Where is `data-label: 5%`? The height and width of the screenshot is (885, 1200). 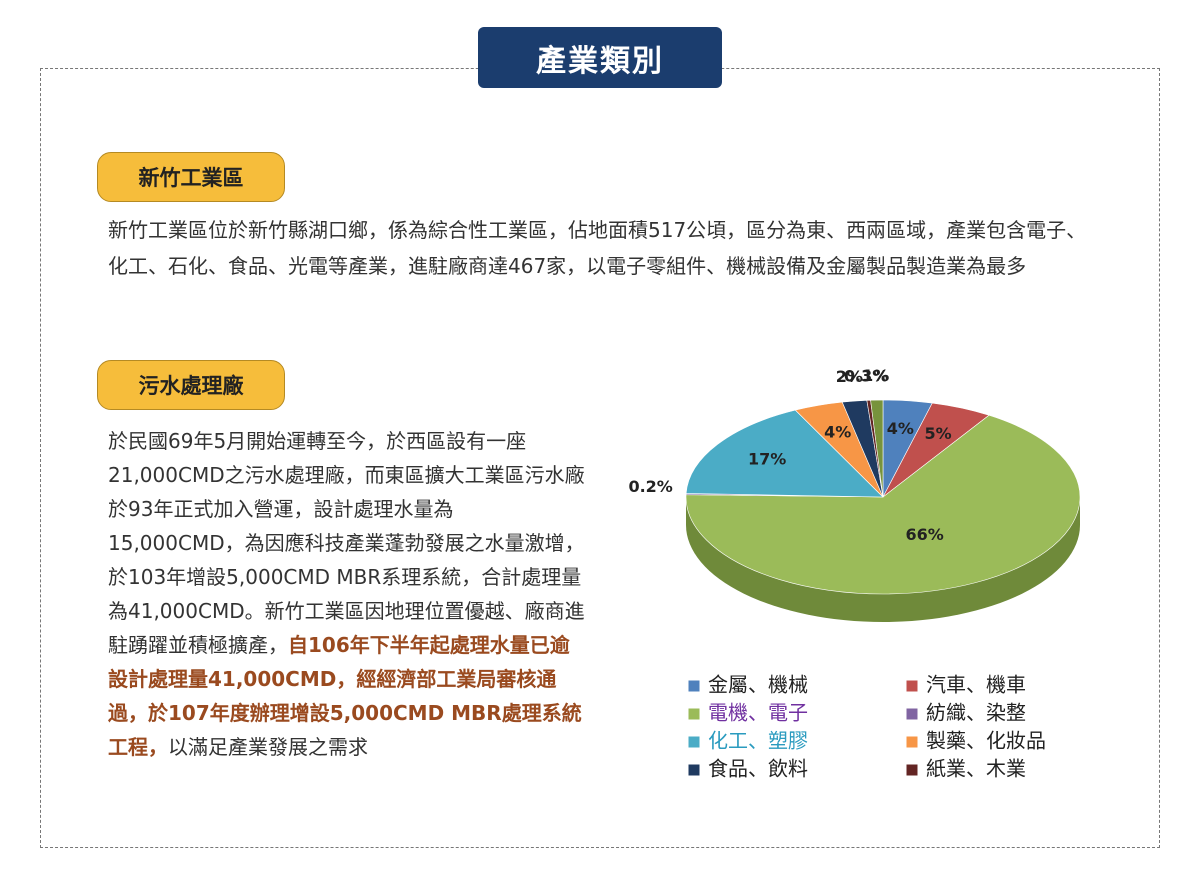
data-label: 5% is located at coordinates (937, 433).